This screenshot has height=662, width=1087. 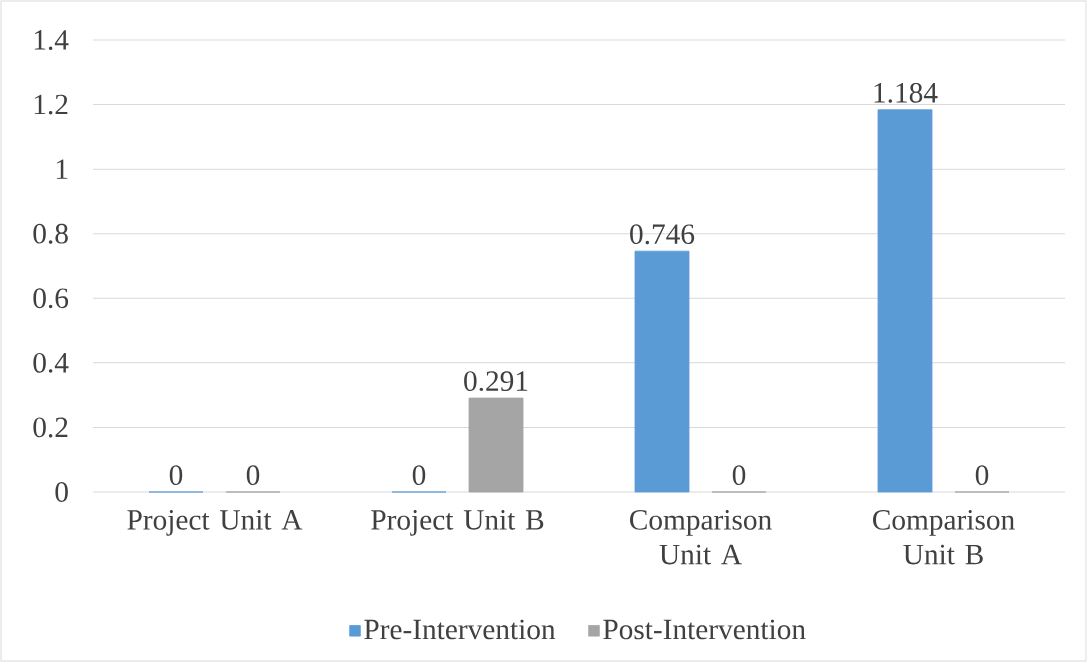 What do you see at coordinates (704, 629) in the screenshot?
I see `legend-label: Post-Intervention` at bounding box center [704, 629].